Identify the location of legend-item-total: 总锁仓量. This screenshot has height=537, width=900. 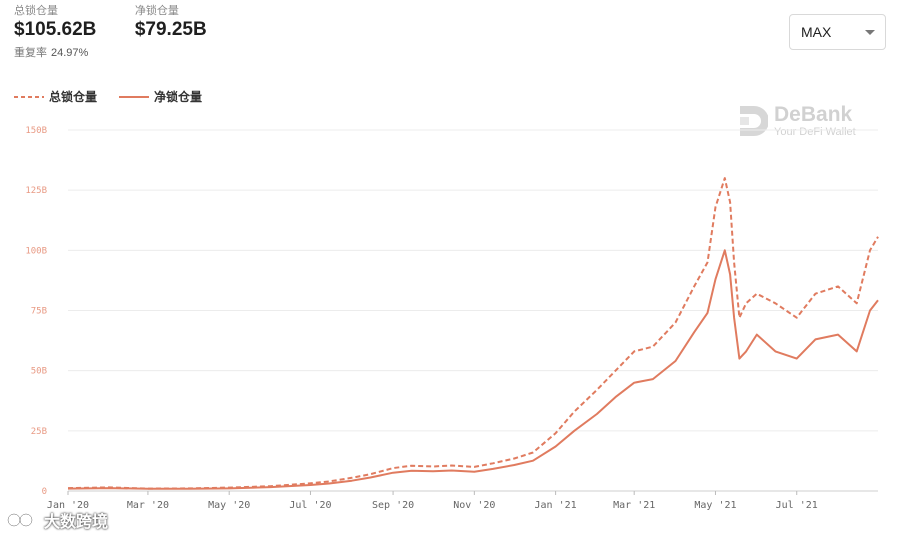
(55, 96).